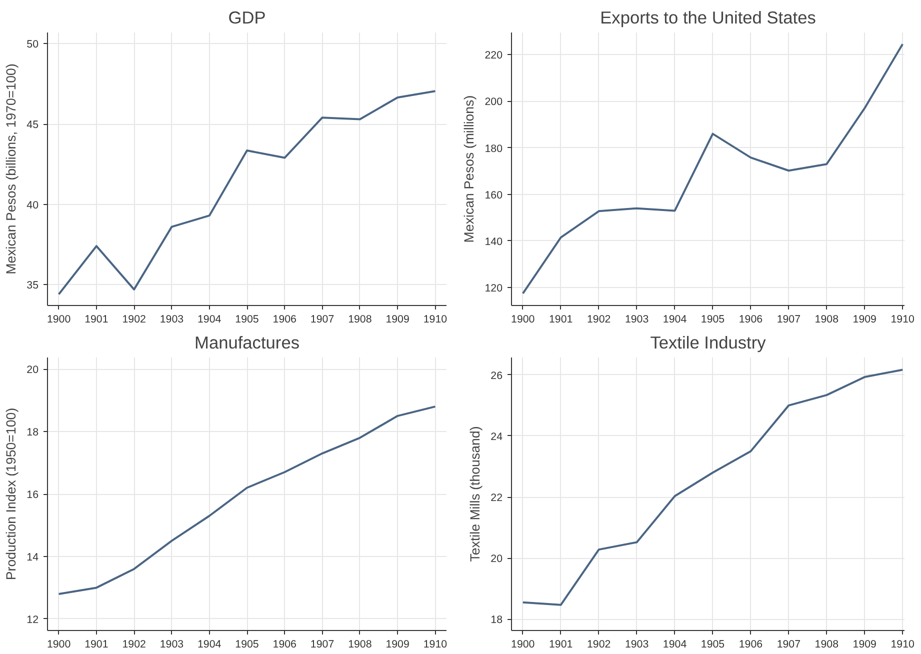  What do you see at coordinates (493, 102) in the screenshot?
I see `y-tick-label: 200` at bounding box center [493, 102].